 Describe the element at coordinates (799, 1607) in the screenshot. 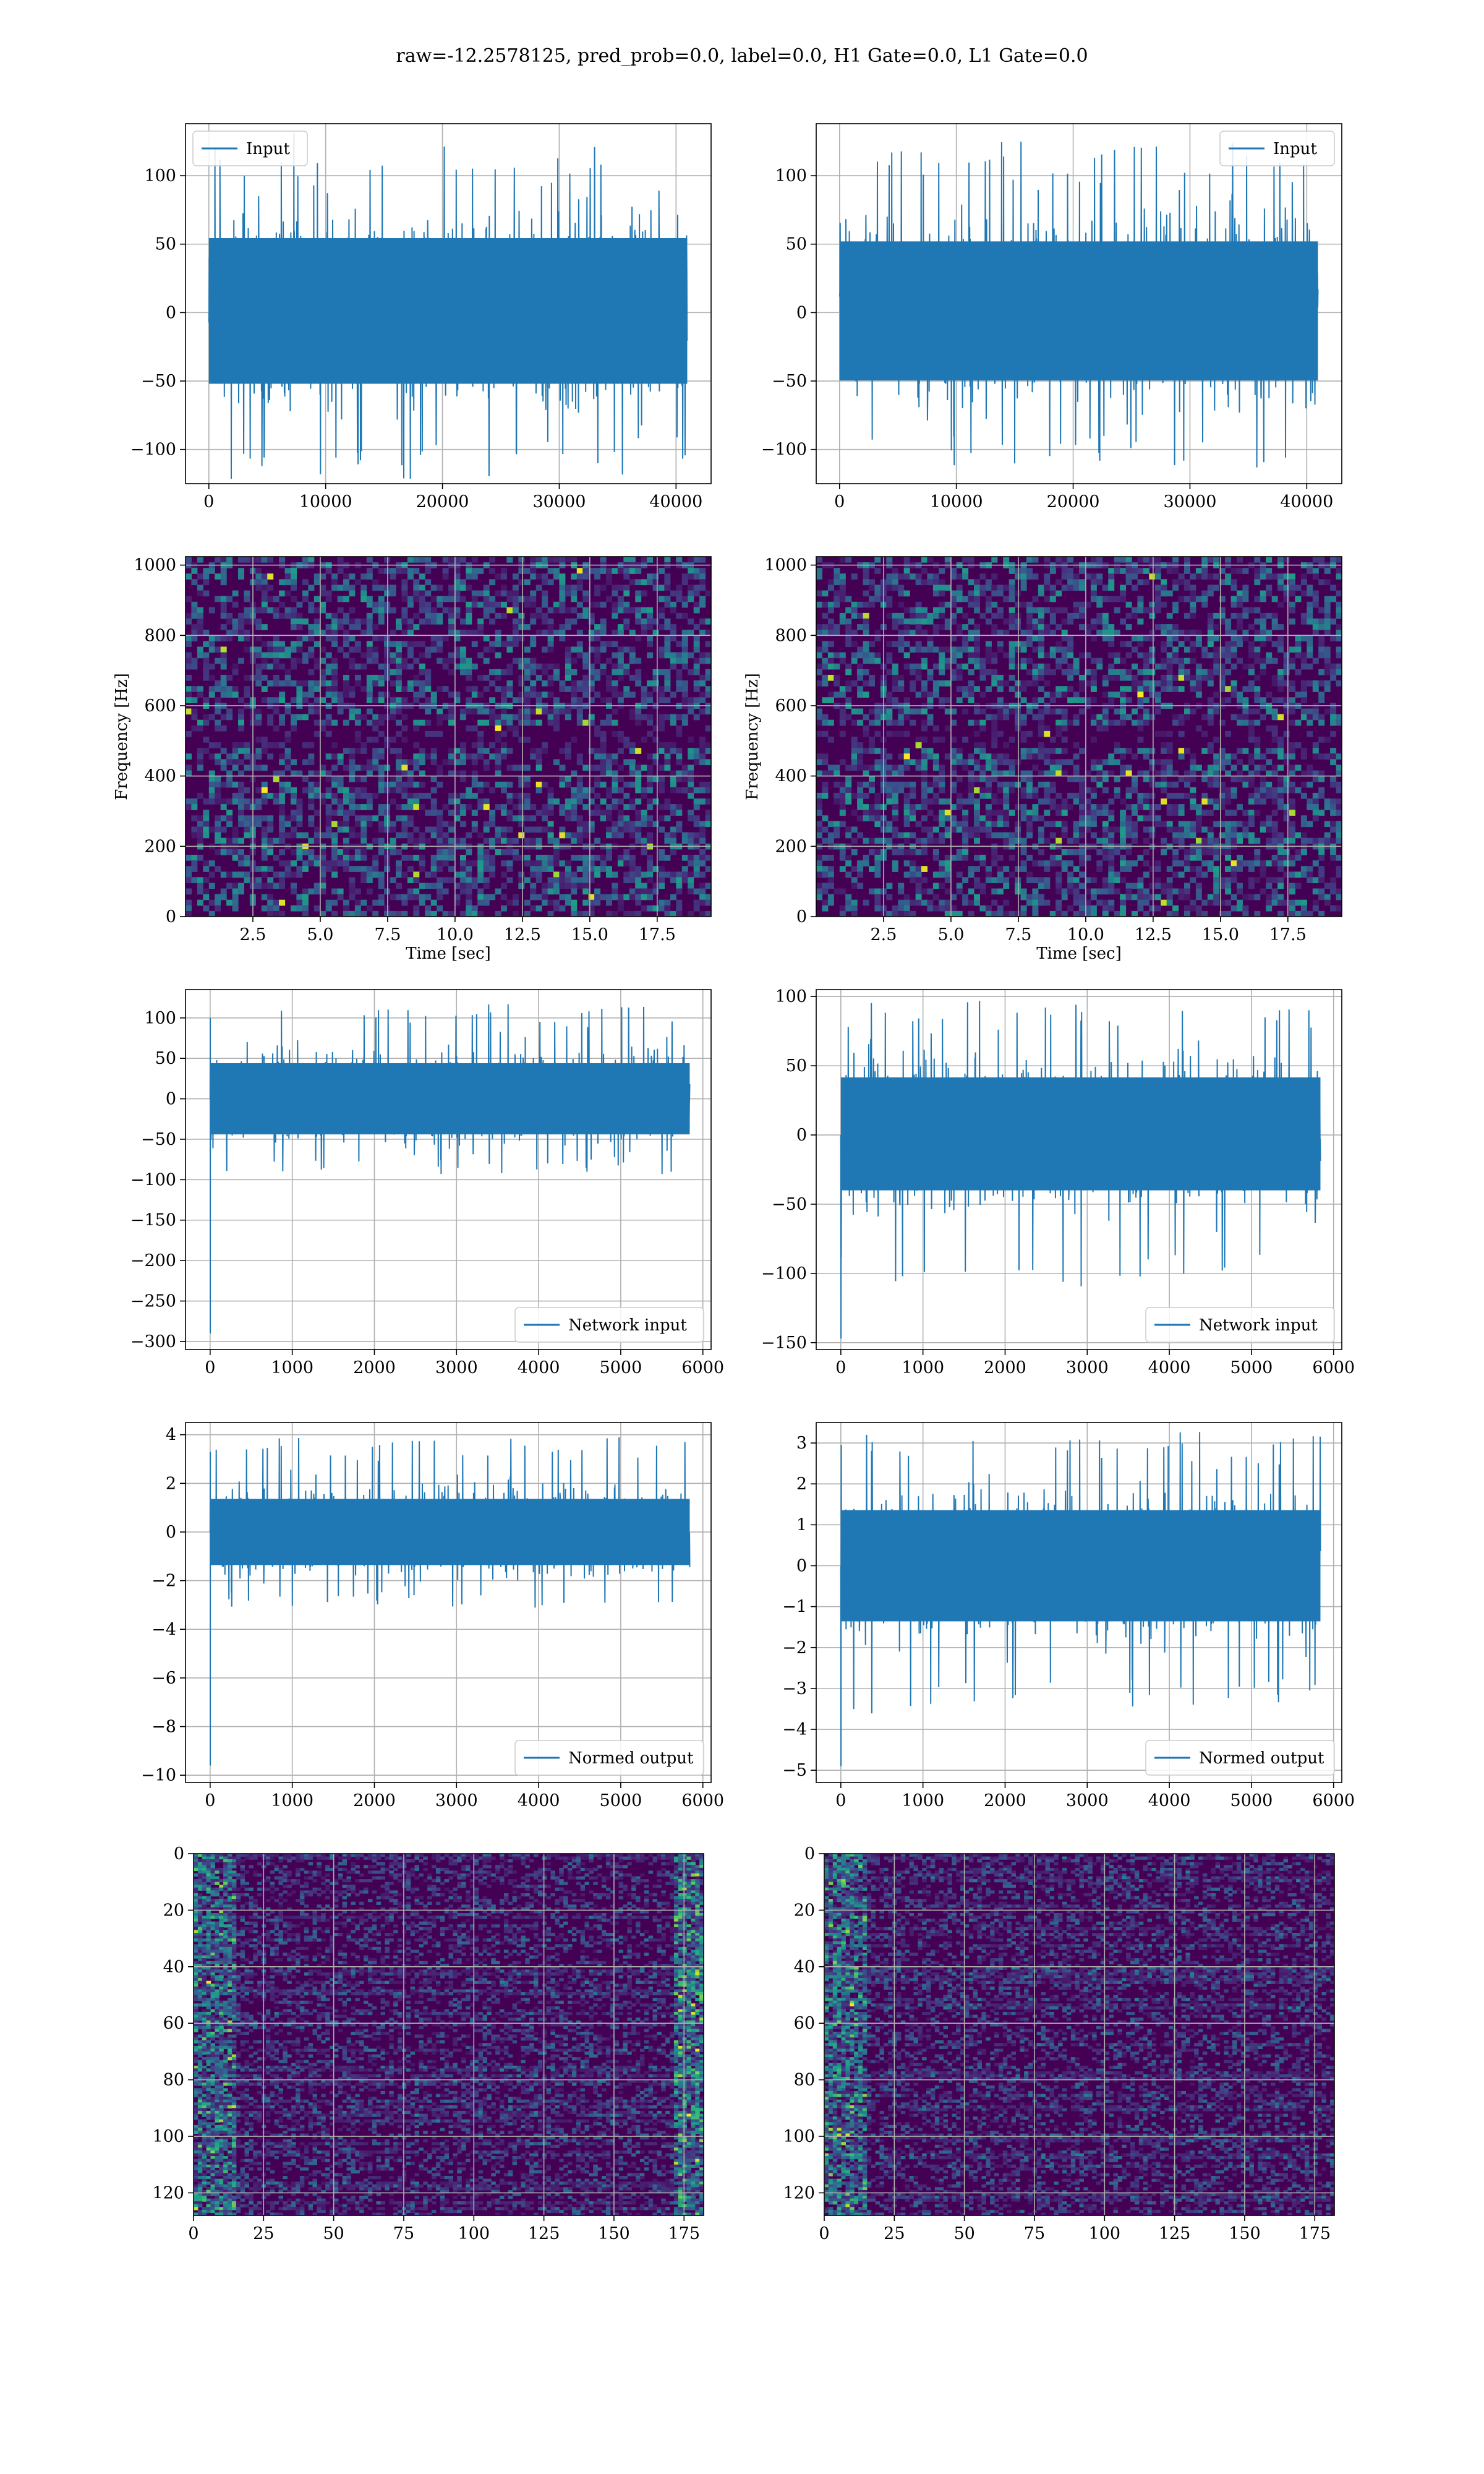

I see `y-axis: −5 −4 −3 −2 −1 0 1 2 3` at that location.